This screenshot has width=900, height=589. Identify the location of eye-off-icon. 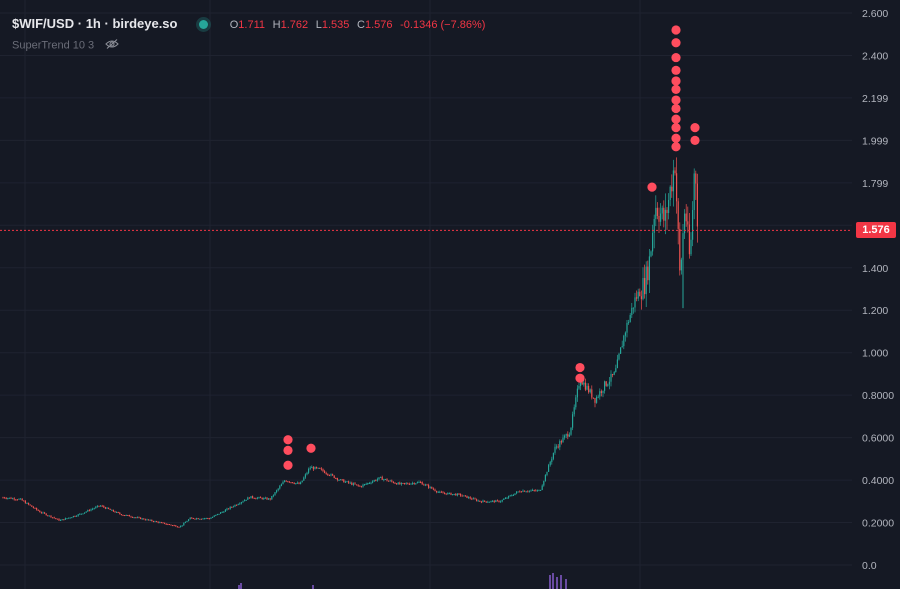
(112, 45).